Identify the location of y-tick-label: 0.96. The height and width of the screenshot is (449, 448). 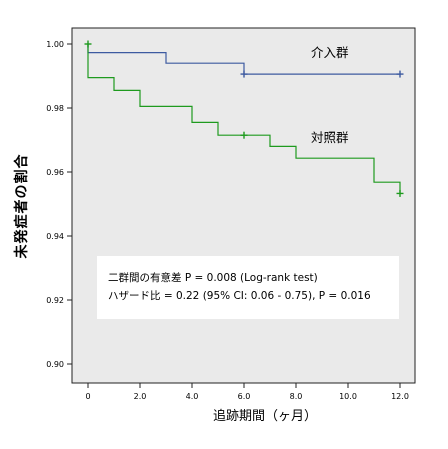
(55, 172).